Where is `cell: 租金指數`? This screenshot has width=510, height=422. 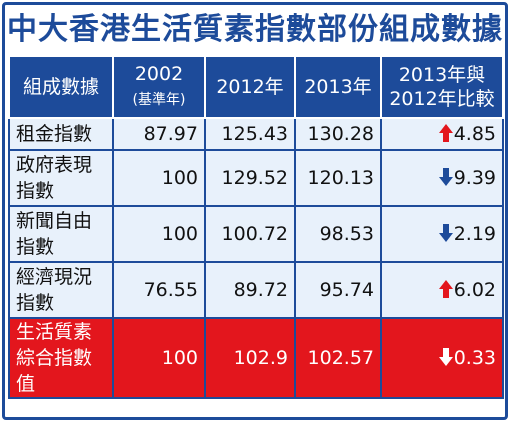 cell: 租金指數 is located at coordinates (61, 134).